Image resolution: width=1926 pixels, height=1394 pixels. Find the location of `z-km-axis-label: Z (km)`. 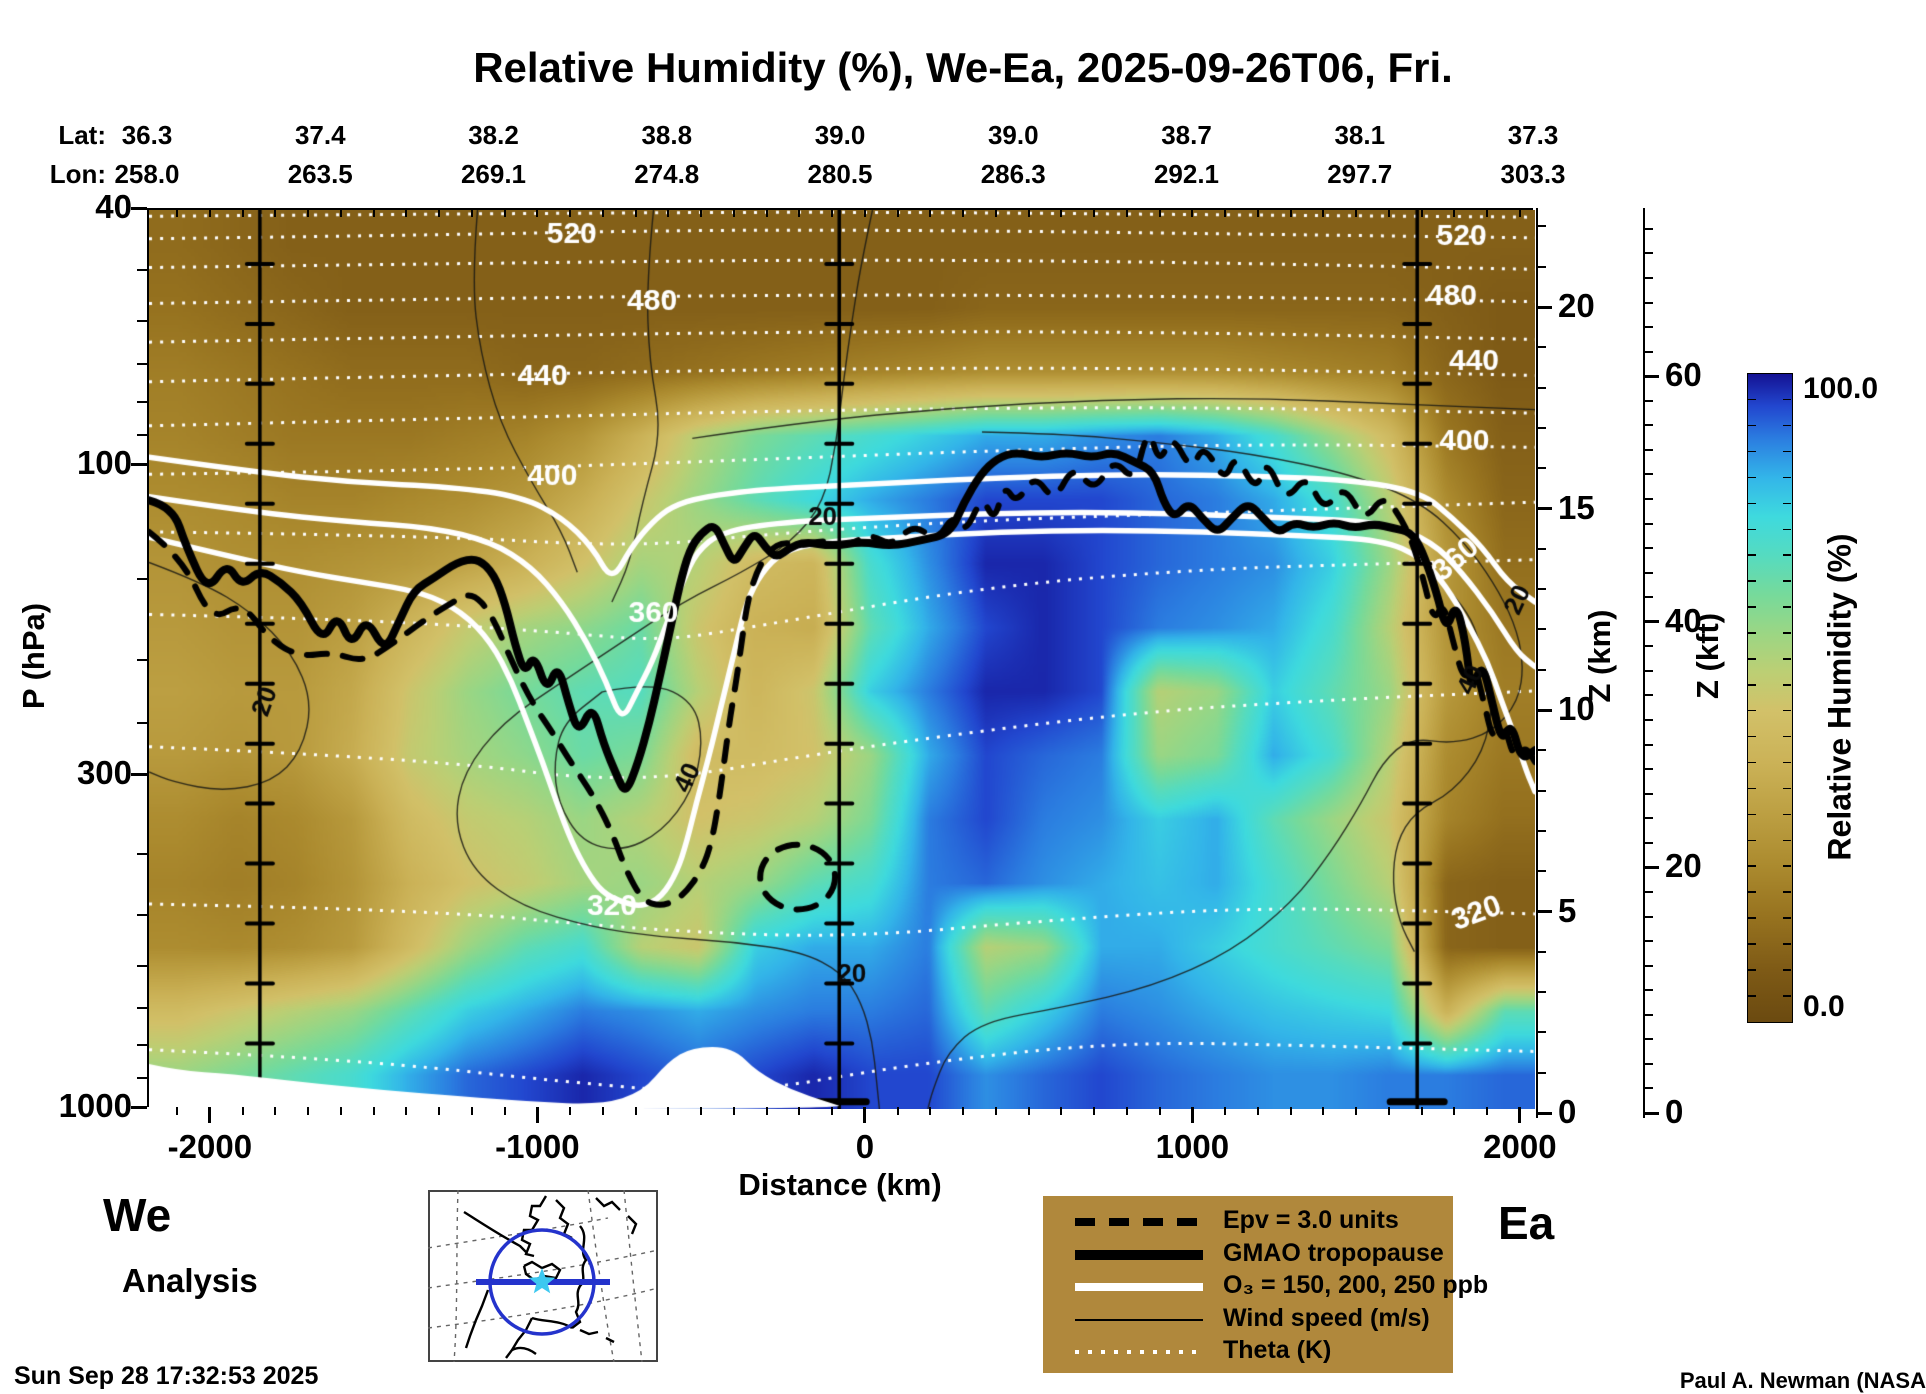

z-km-axis-label: Z (km) is located at coordinates (1599, 656).